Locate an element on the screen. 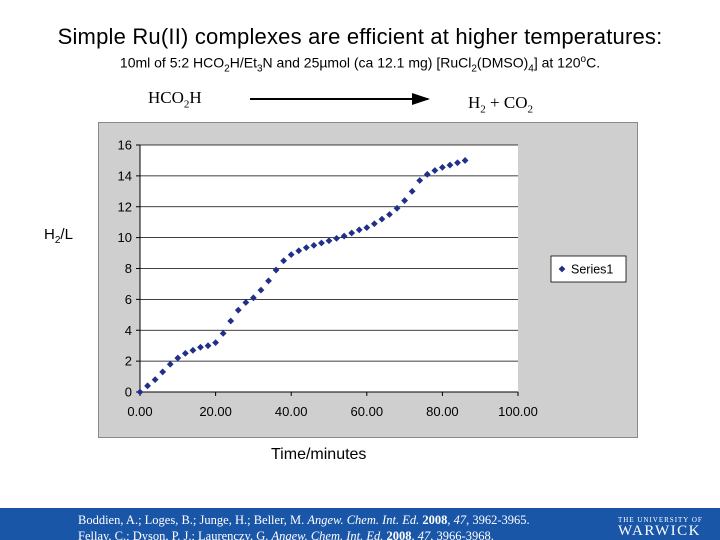 The image size is (720, 540). subtitle-text: ] at 120 is located at coordinates (557, 62).